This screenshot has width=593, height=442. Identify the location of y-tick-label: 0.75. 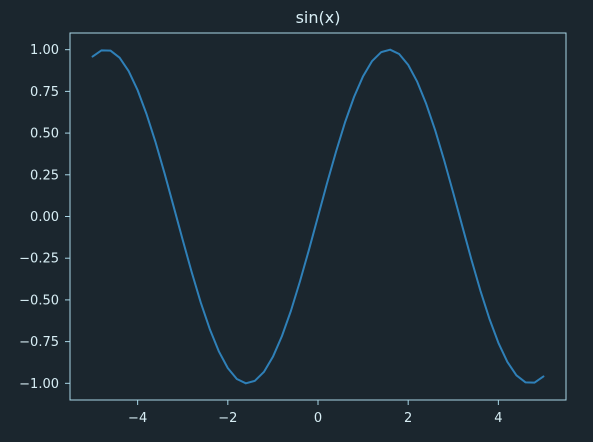
(44, 92).